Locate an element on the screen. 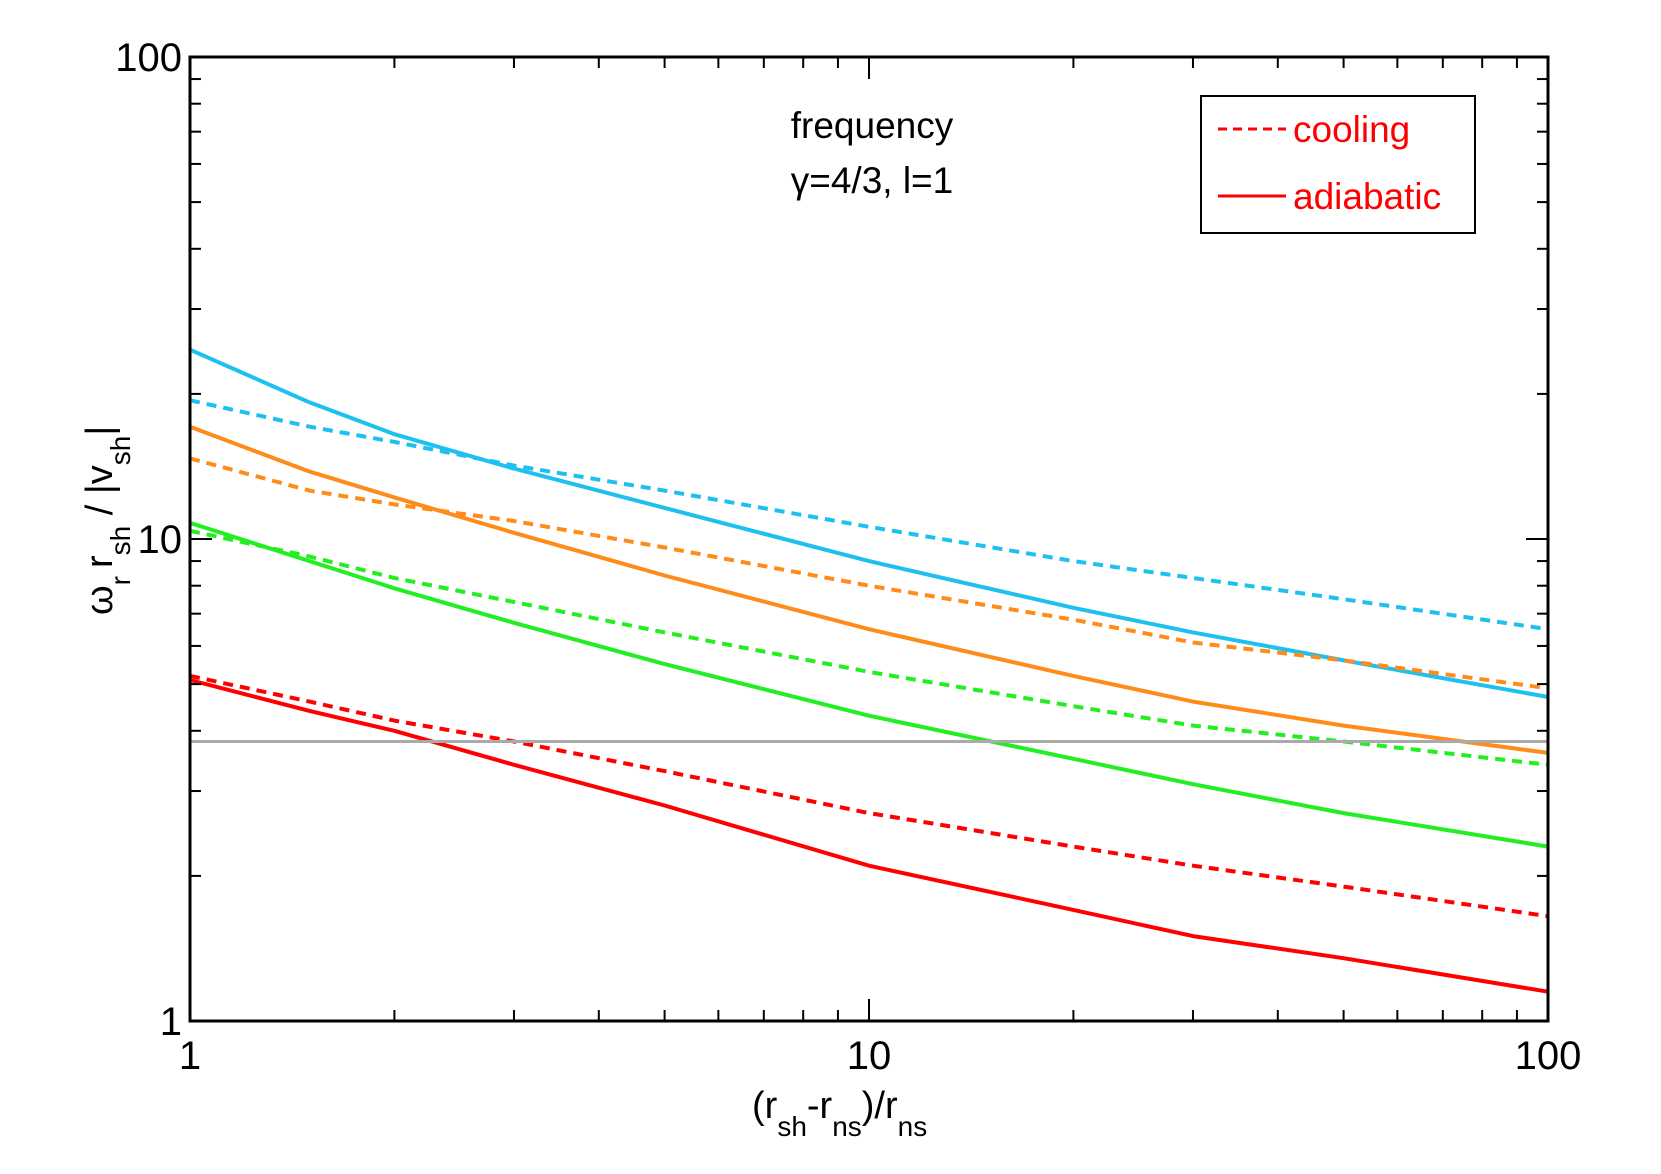 The height and width of the screenshot is (1174, 1661). x-tick-label: 10 is located at coordinates (869, 1056).